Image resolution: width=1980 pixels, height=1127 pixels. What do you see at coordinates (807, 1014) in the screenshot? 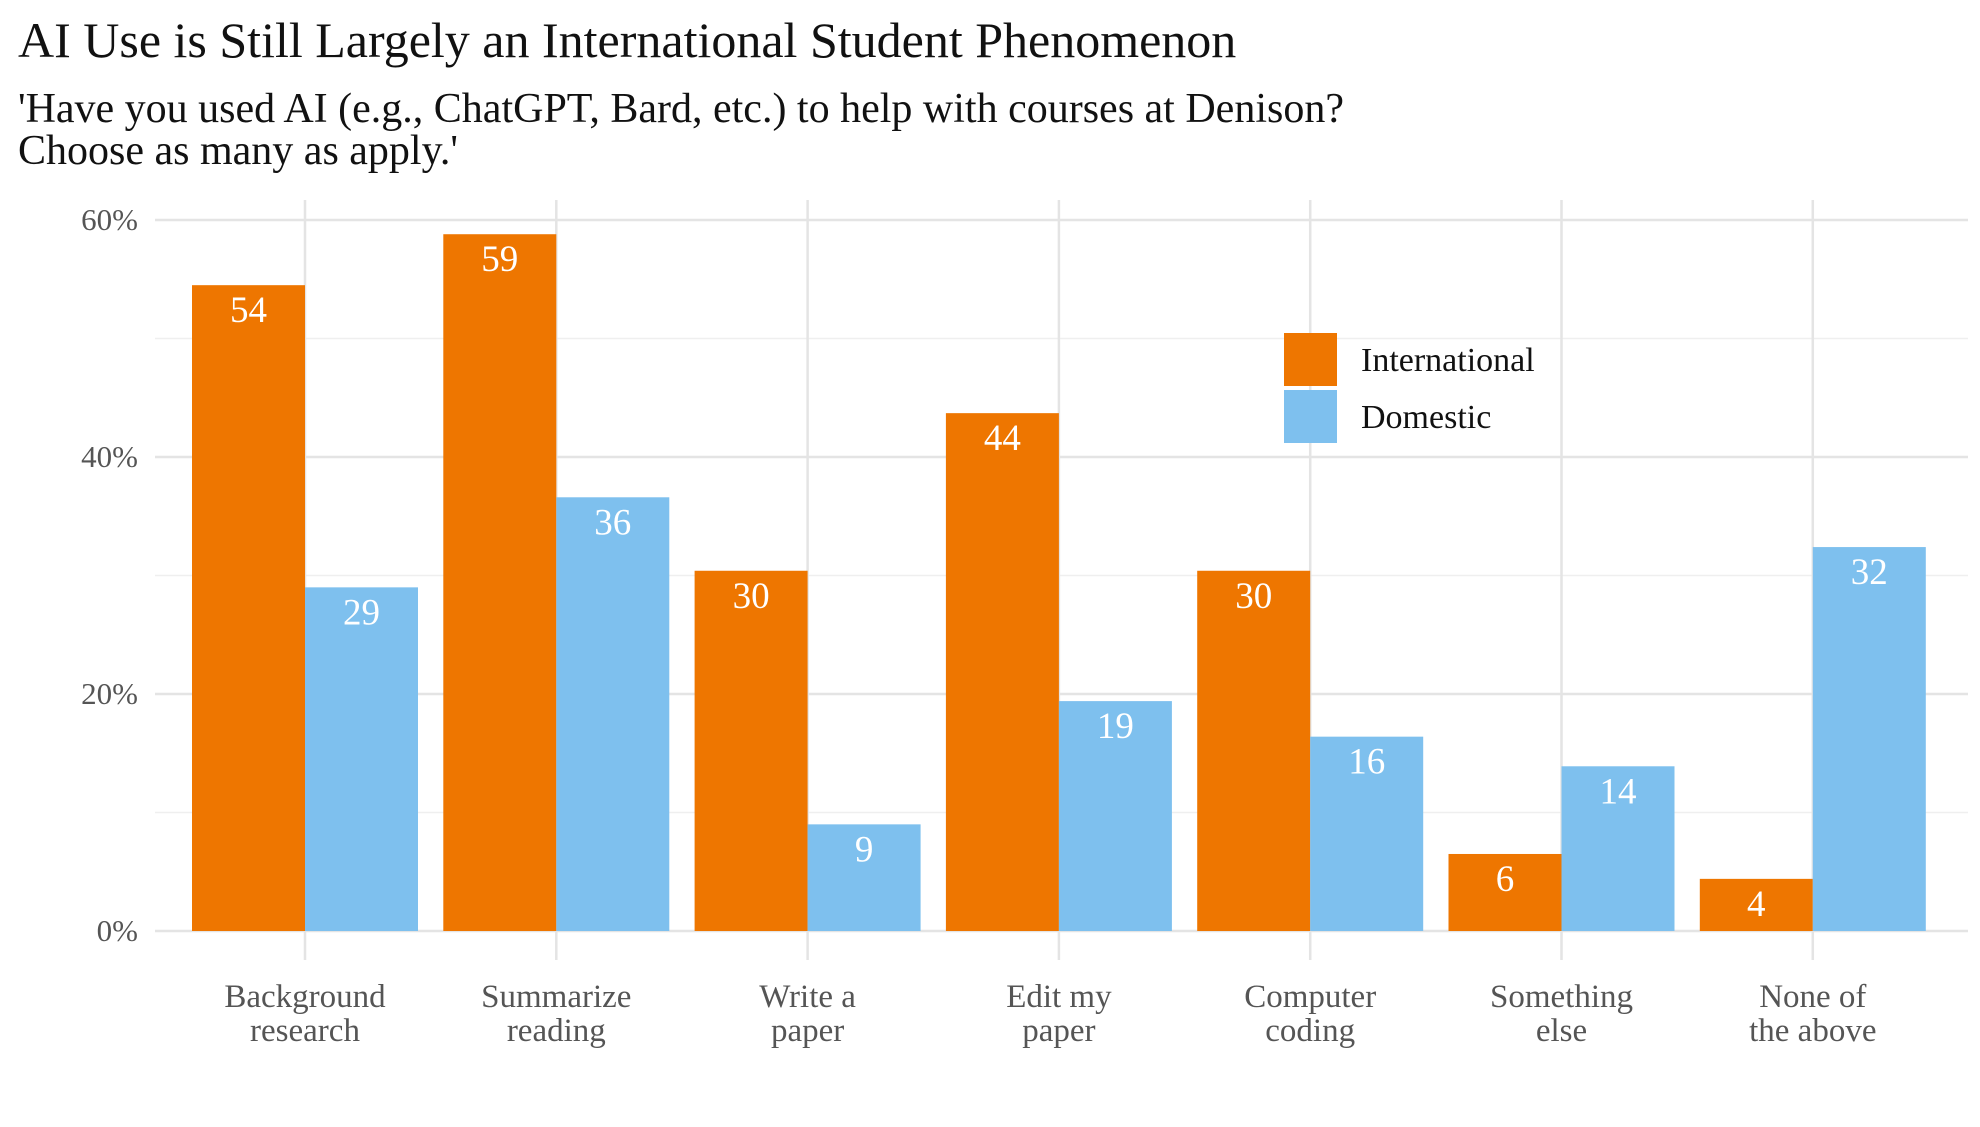
I see `x-tick-label: Write a paper` at bounding box center [807, 1014].